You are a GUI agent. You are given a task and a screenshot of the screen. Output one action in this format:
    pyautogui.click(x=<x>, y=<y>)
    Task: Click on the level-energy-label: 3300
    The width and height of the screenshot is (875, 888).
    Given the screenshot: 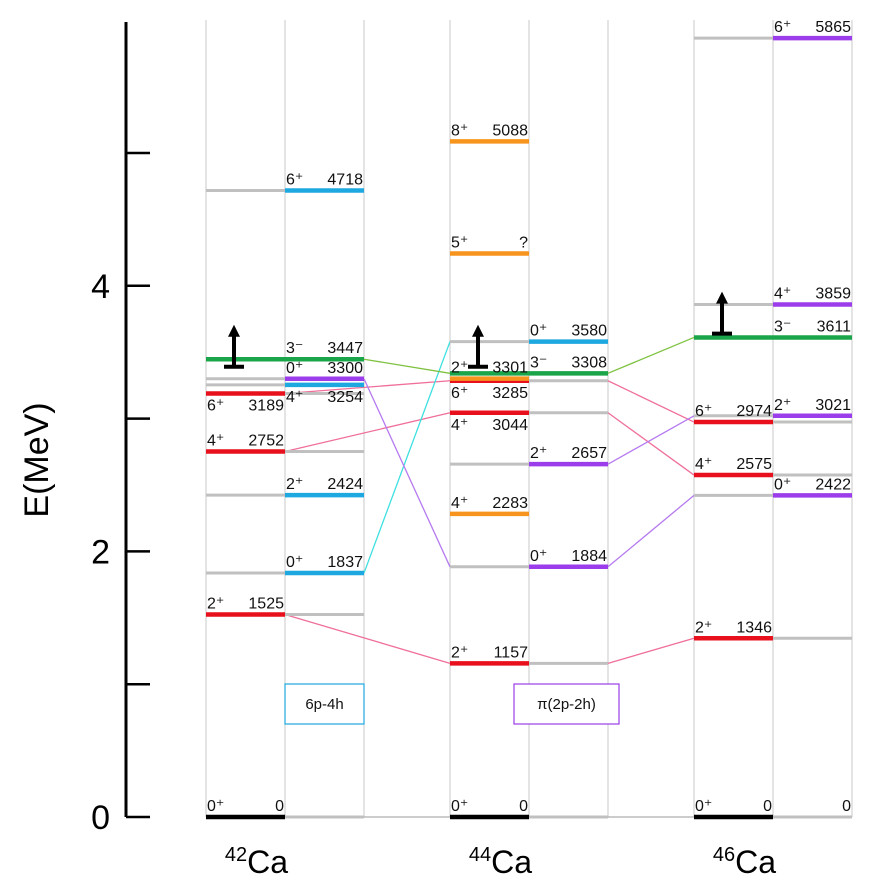 What is the action you would take?
    pyautogui.click(x=345, y=368)
    